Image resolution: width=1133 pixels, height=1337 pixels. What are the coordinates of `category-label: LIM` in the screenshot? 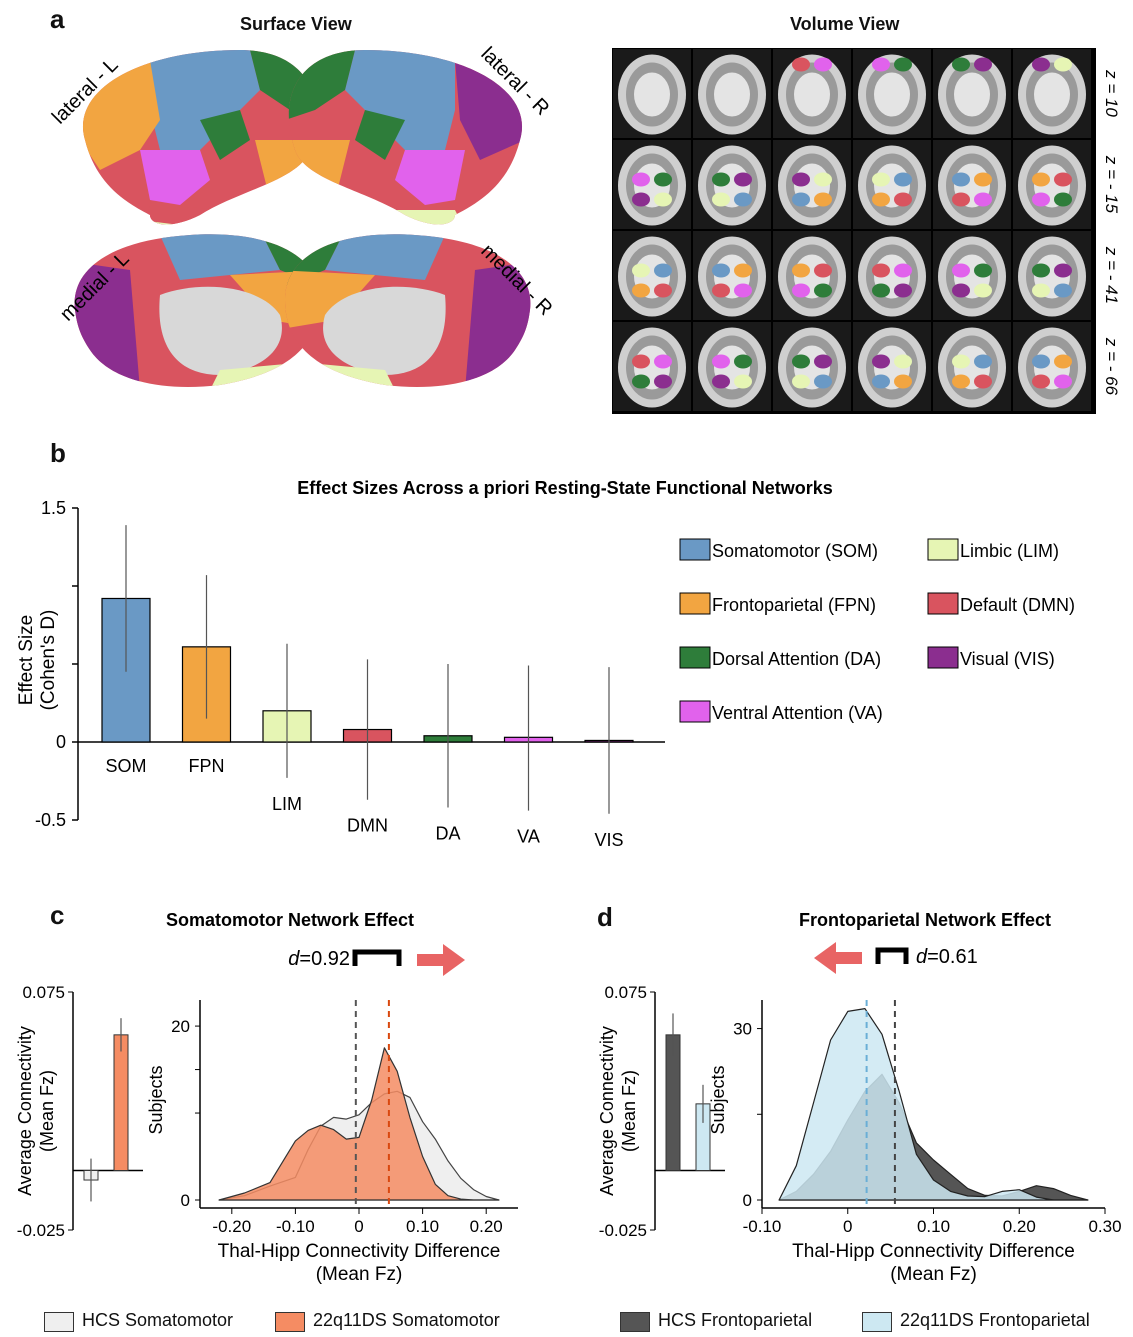 It's located at (287, 804).